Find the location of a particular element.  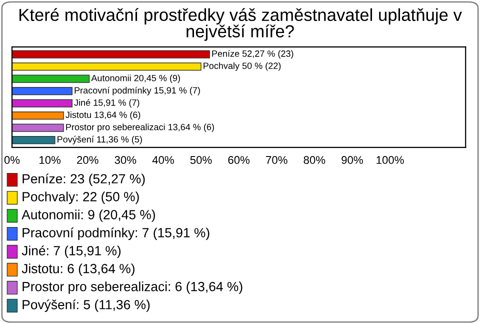

text: Autonomii: 9 (20,45 %) is located at coordinates (88, 216).